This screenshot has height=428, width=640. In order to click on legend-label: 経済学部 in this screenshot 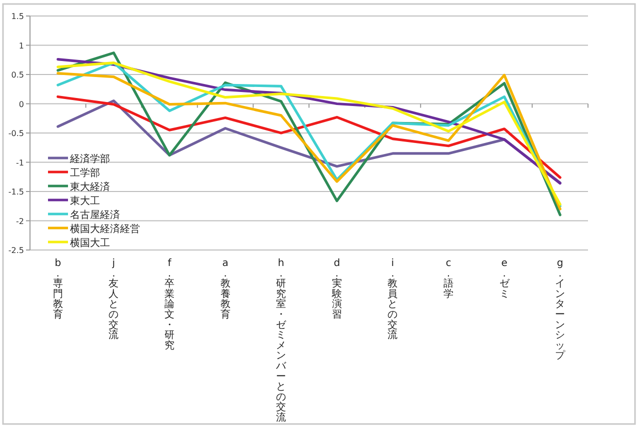, I will do `click(89, 159)`.